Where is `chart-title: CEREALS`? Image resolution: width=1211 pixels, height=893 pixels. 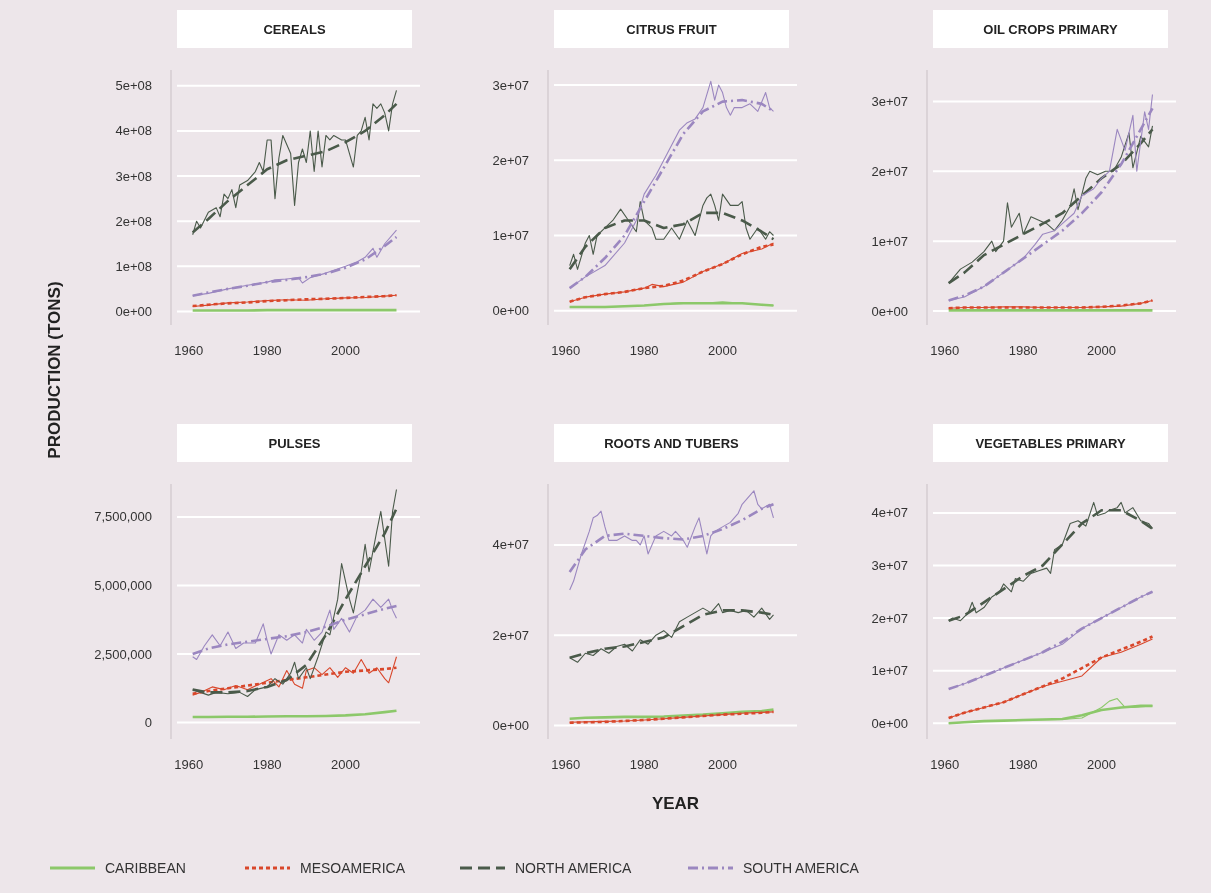
chart-title: CEREALS is located at coordinates (294, 29).